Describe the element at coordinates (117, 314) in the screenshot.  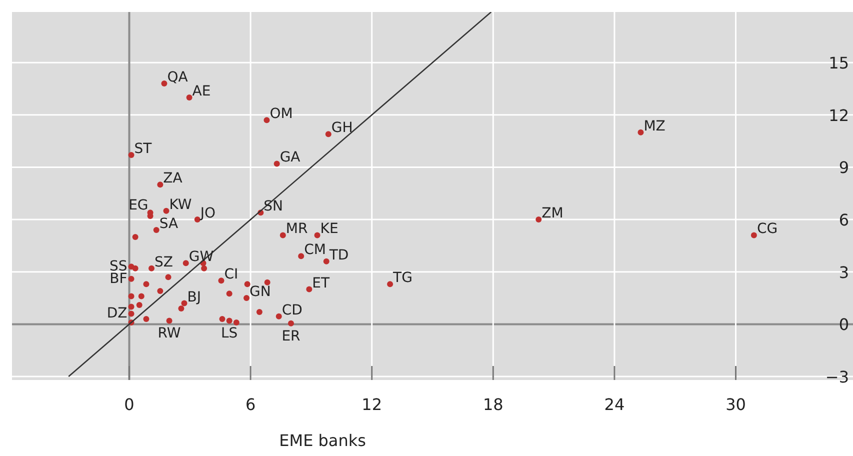
I see `annotation: DZ` at that location.